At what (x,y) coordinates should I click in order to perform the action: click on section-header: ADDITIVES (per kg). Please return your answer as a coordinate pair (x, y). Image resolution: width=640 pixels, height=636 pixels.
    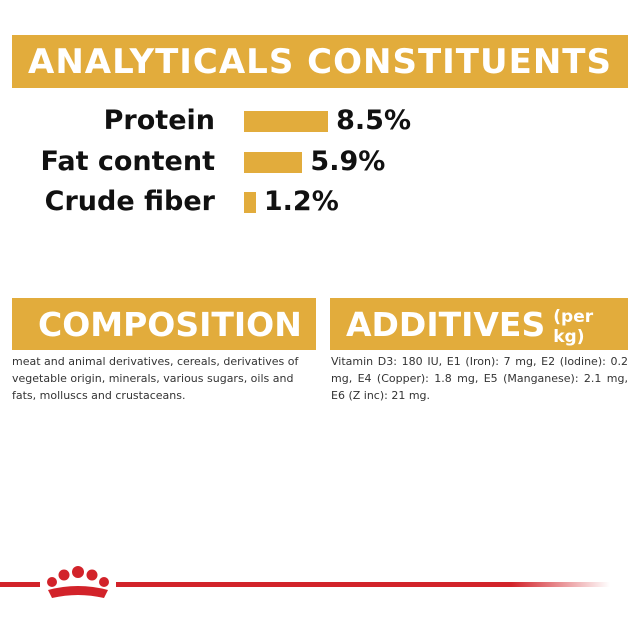
    Looking at the image, I should click on (479, 324).